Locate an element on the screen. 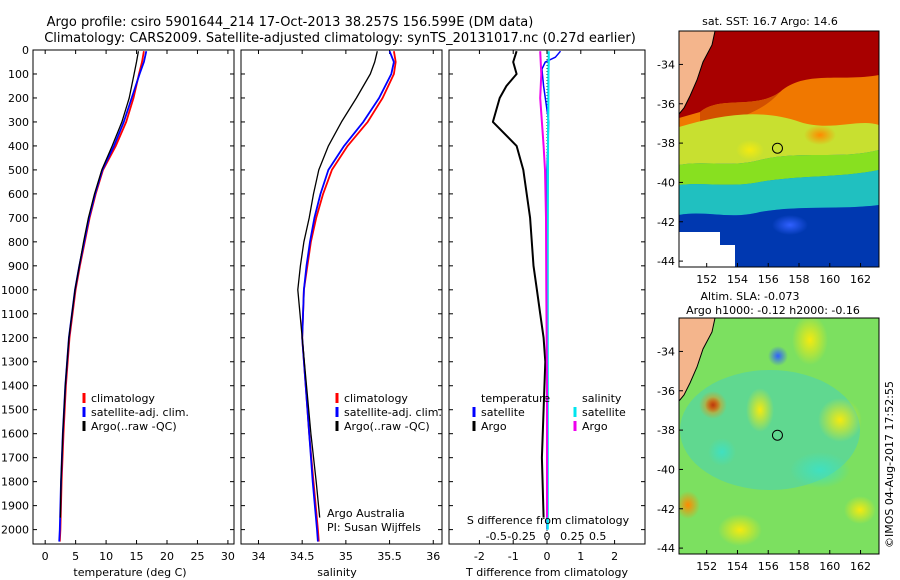 The image size is (900, 580). sla-map-coastline is located at coordinates (697, 360).